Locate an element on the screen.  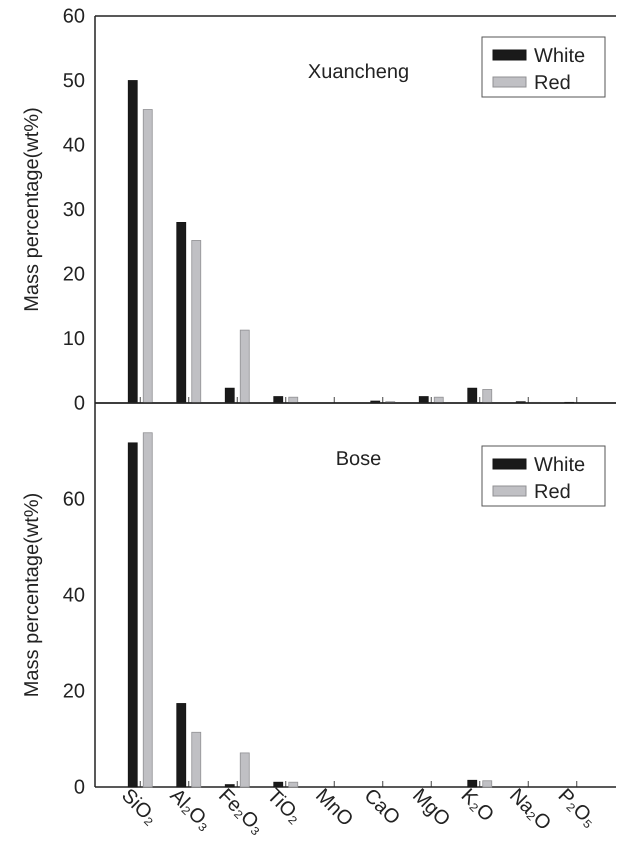
text: Xuancheng is located at coordinates (359, 72).